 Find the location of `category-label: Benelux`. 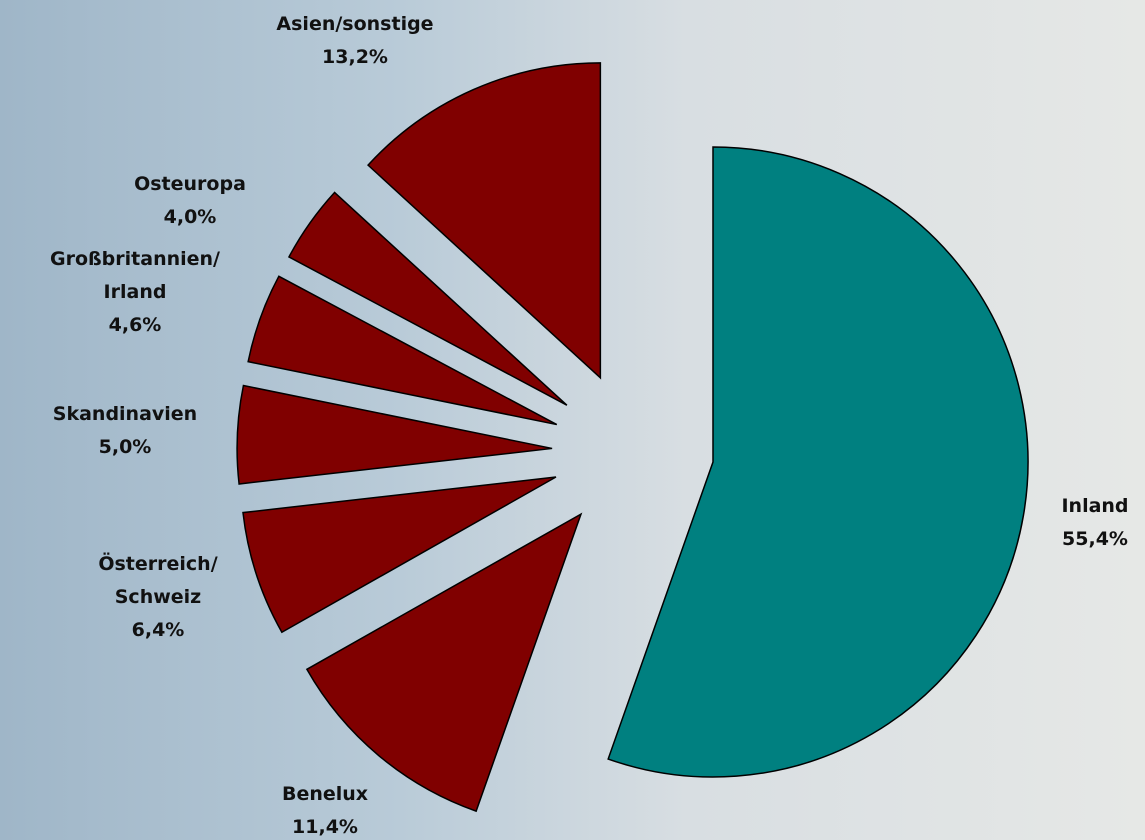

category-label: Benelux is located at coordinates (325, 794).